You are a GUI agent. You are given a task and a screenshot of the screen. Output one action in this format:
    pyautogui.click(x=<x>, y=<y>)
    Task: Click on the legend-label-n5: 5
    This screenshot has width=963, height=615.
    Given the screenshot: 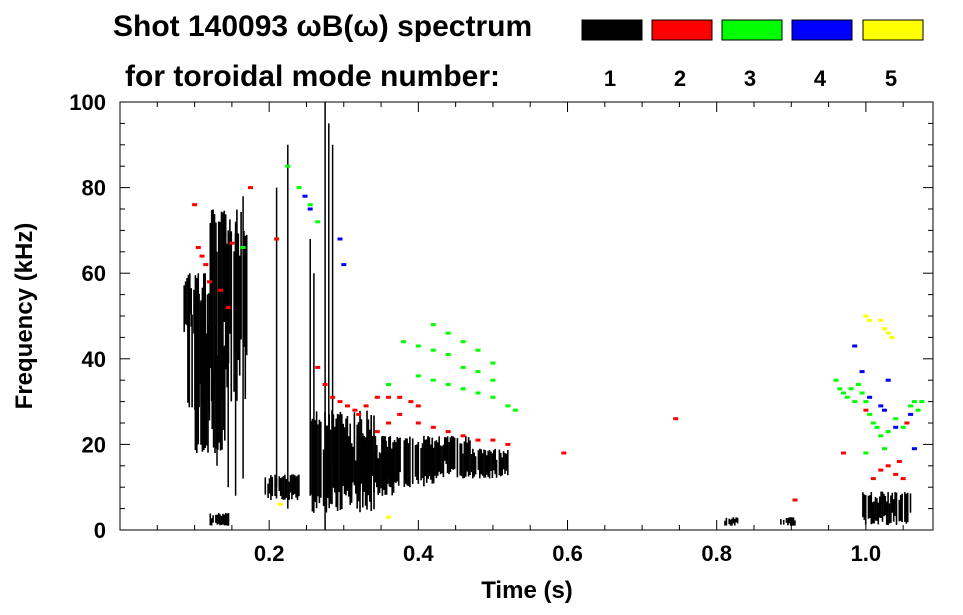 What is the action you would take?
    pyautogui.click(x=891, y=78)
    